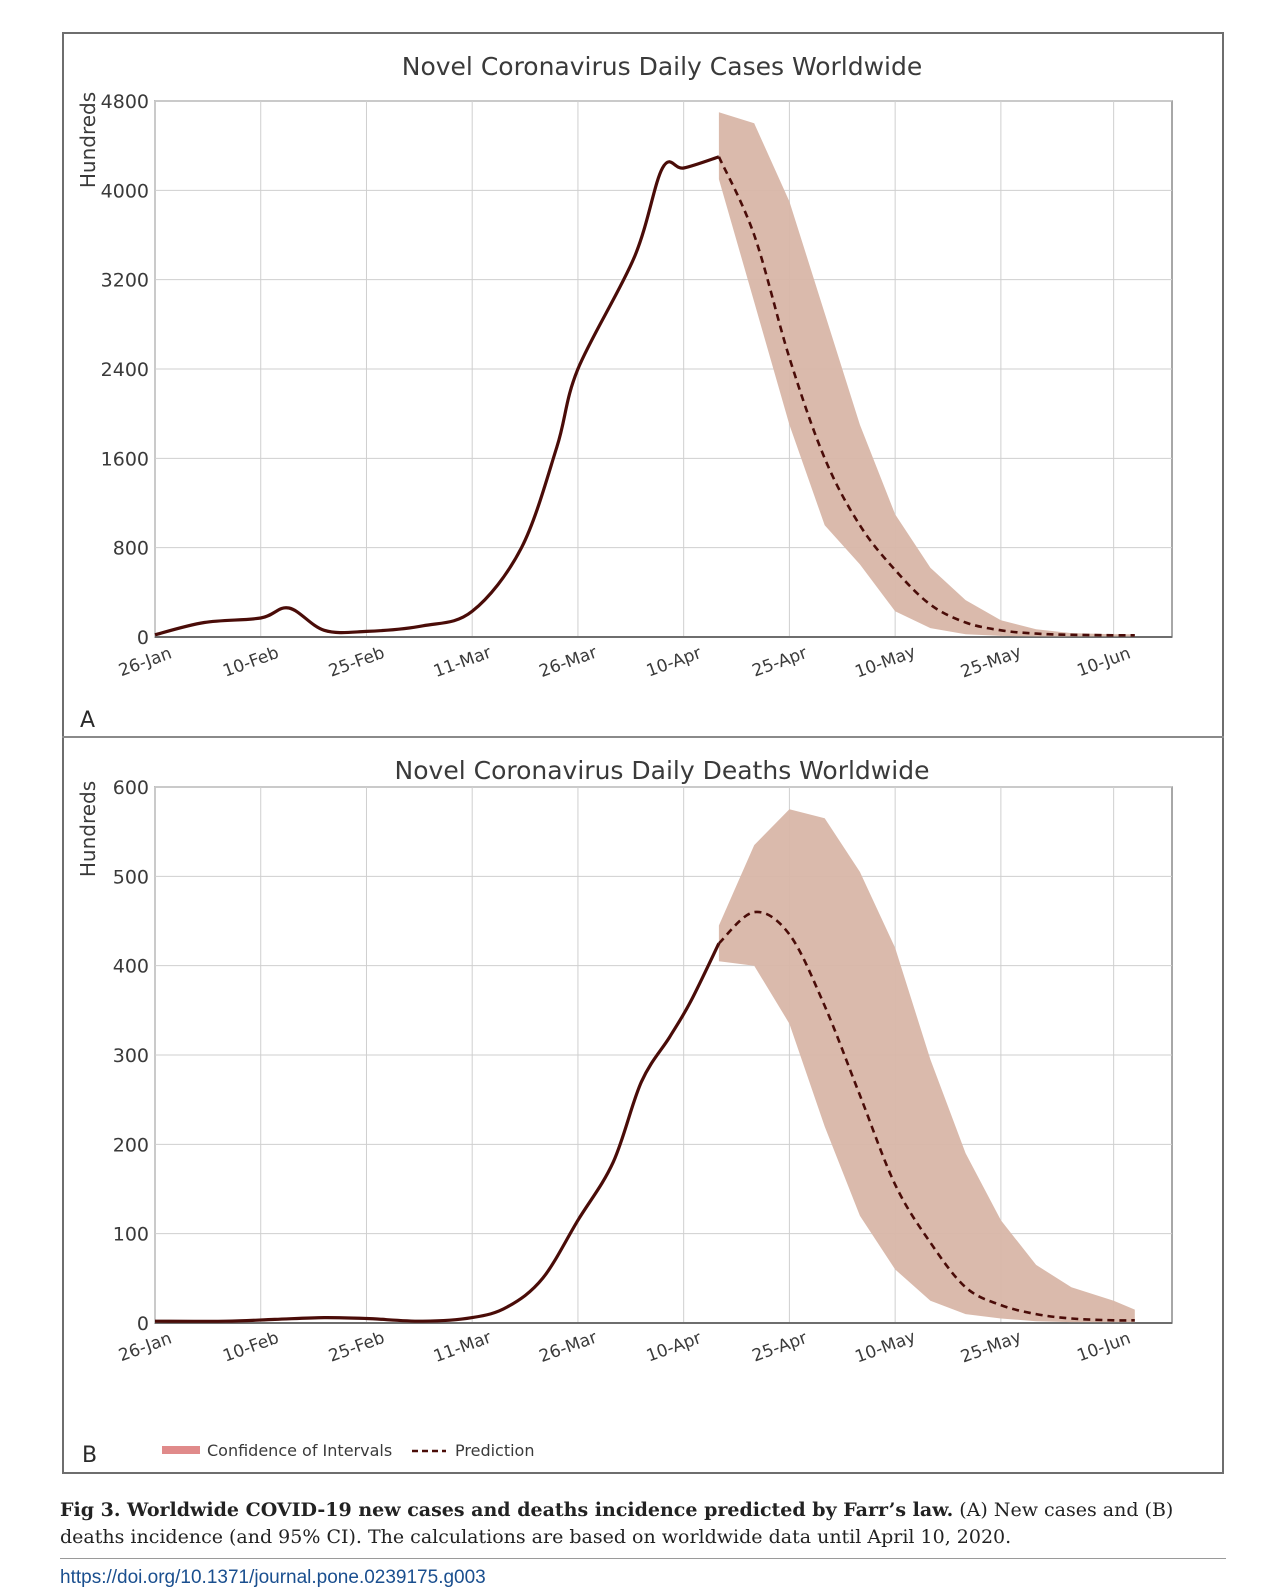 The height and width of the screenshot is (1594, 1276). I want to click on legend-ci-swatch, so click(181, 1450).